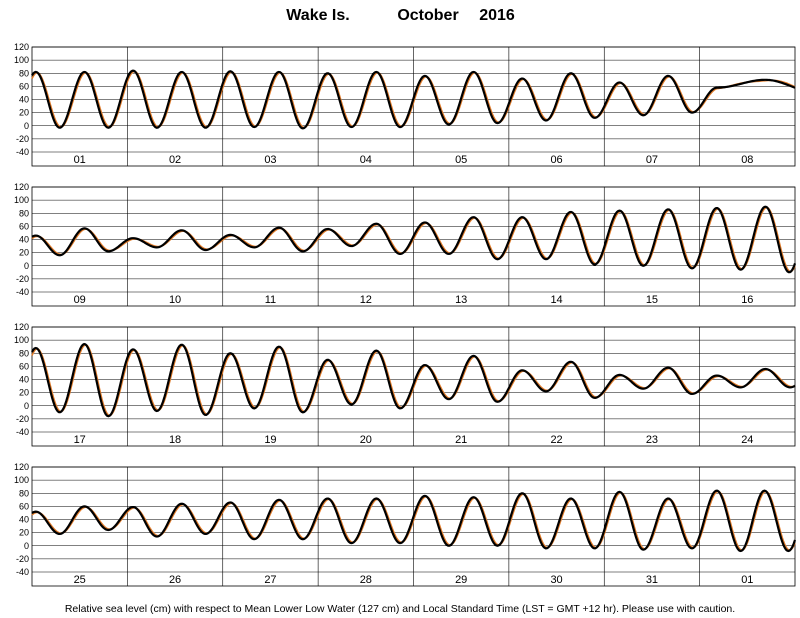  What do you see at coordinates (366, 440) in the screenshot?
I see `day-label: 20` at bounding box center [366, 440].